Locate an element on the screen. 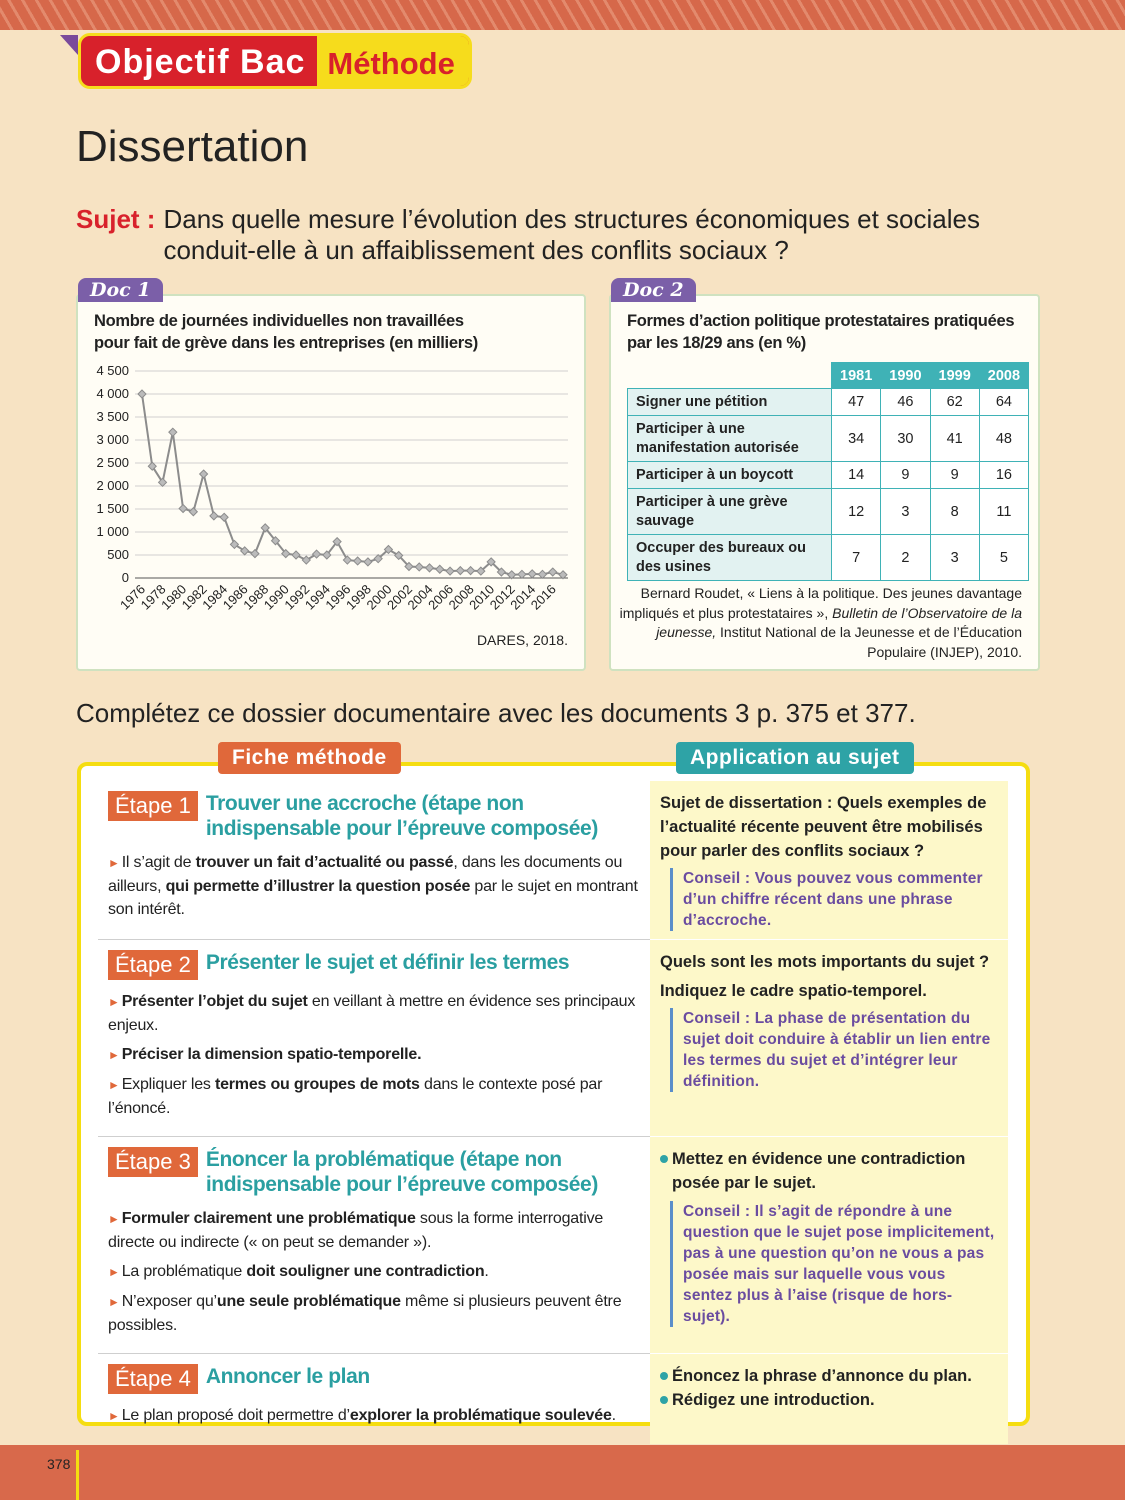 The image size is (1125, 1500). badge-text: Objectif Bac is located at coordinates (200, 62).